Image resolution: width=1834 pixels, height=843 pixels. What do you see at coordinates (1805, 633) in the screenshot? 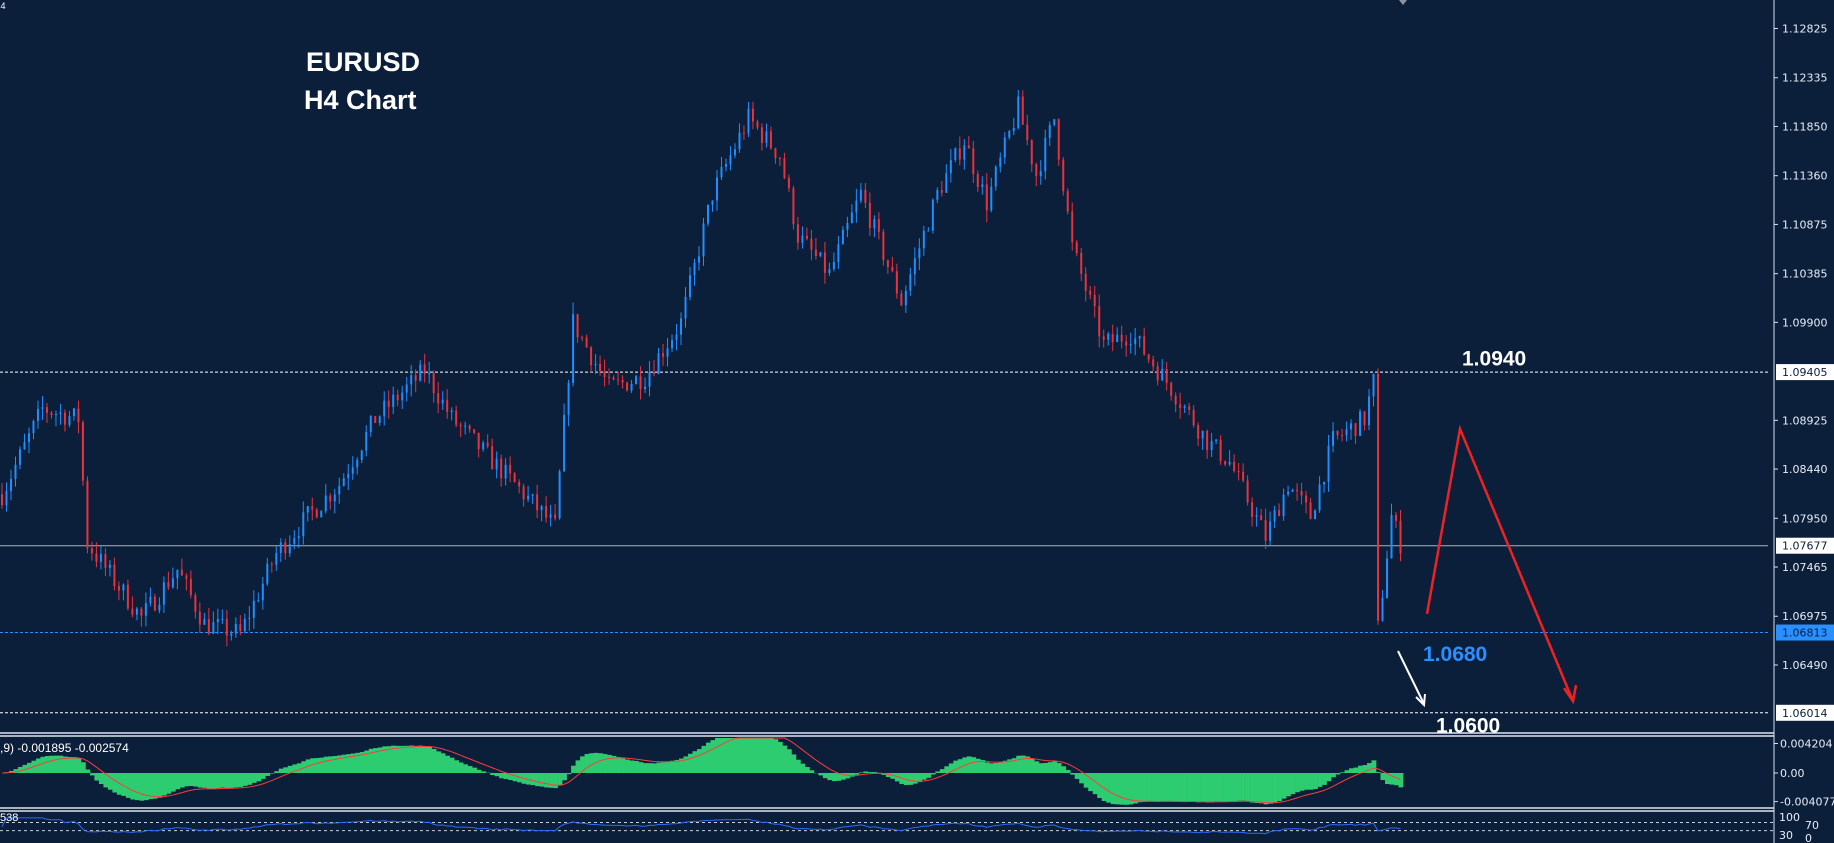
I see `level-price-label: 1.06813` at bounding box center [1805, 633].